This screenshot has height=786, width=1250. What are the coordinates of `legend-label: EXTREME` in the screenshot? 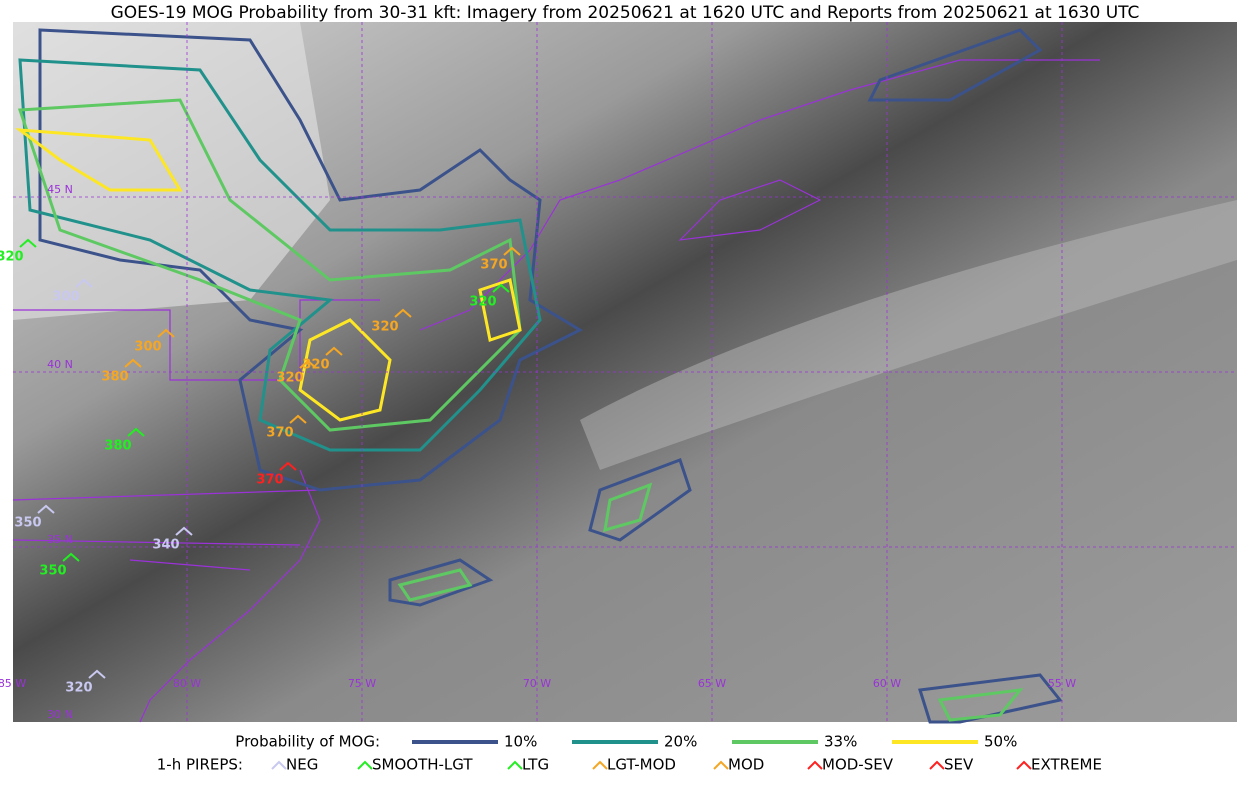 It's located at (1066, 765).